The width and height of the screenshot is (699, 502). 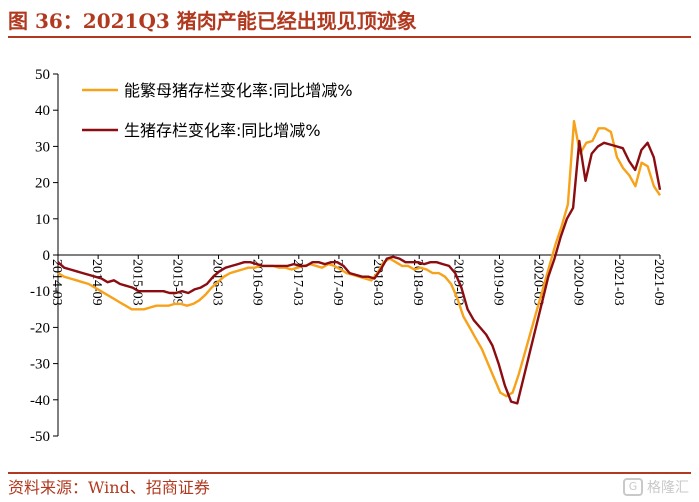 What do you see at coordinates (222, 130) in the screenshot?
I see `legend-label-2: 生猪存栏变化率:同比增减%` at bounding box center [222, 130].